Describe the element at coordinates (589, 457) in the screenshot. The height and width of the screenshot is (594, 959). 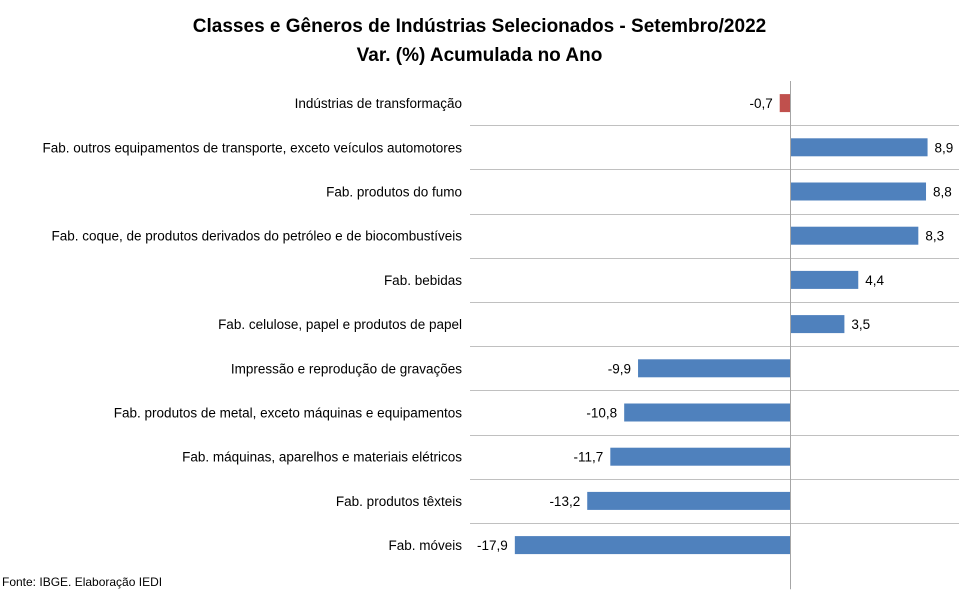
I see `data-label: -11,7` at that location.